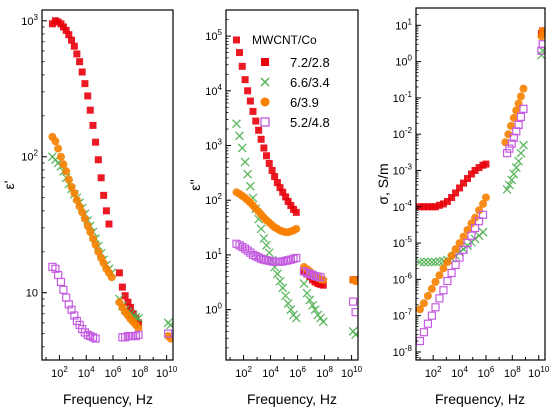 The height and width of the screenshot is (418, 550). Describe the element at coordinates (310, 82) in the screenshot. I see `legend-label: 6.6/3.4` at that location.